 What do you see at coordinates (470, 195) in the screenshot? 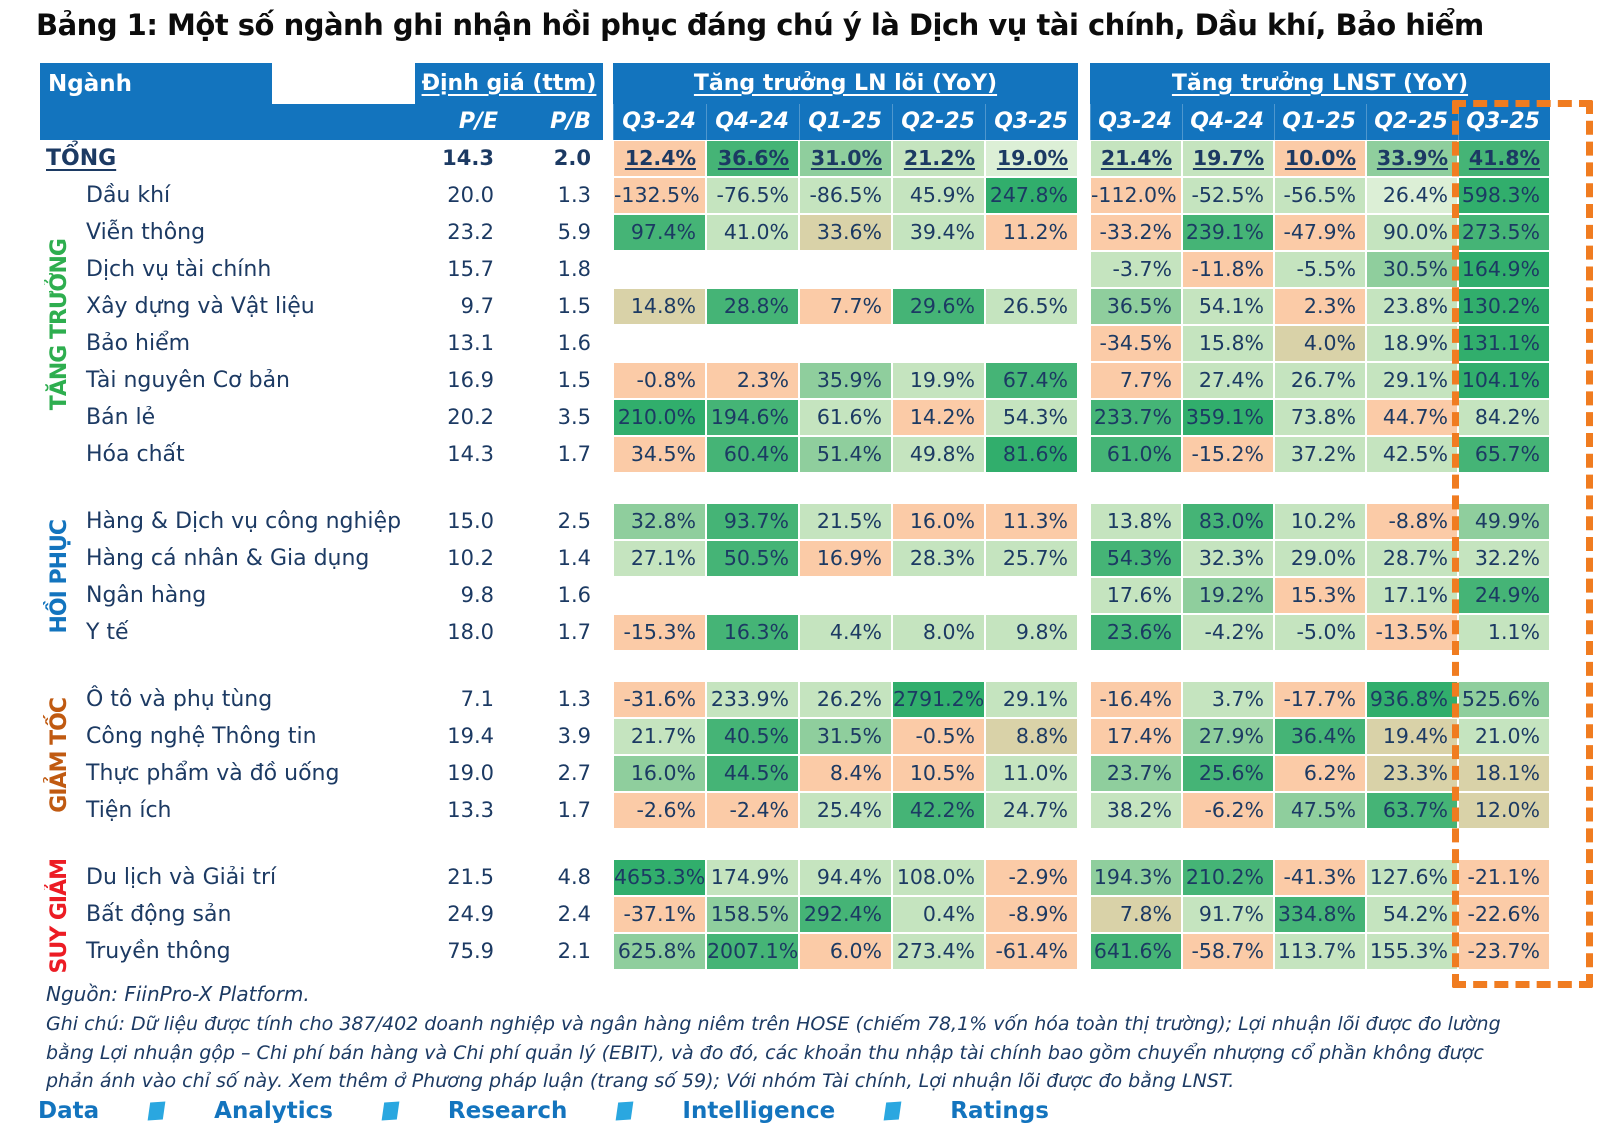
I see `pe-value: 20.0` at bounding box center [470, 195].